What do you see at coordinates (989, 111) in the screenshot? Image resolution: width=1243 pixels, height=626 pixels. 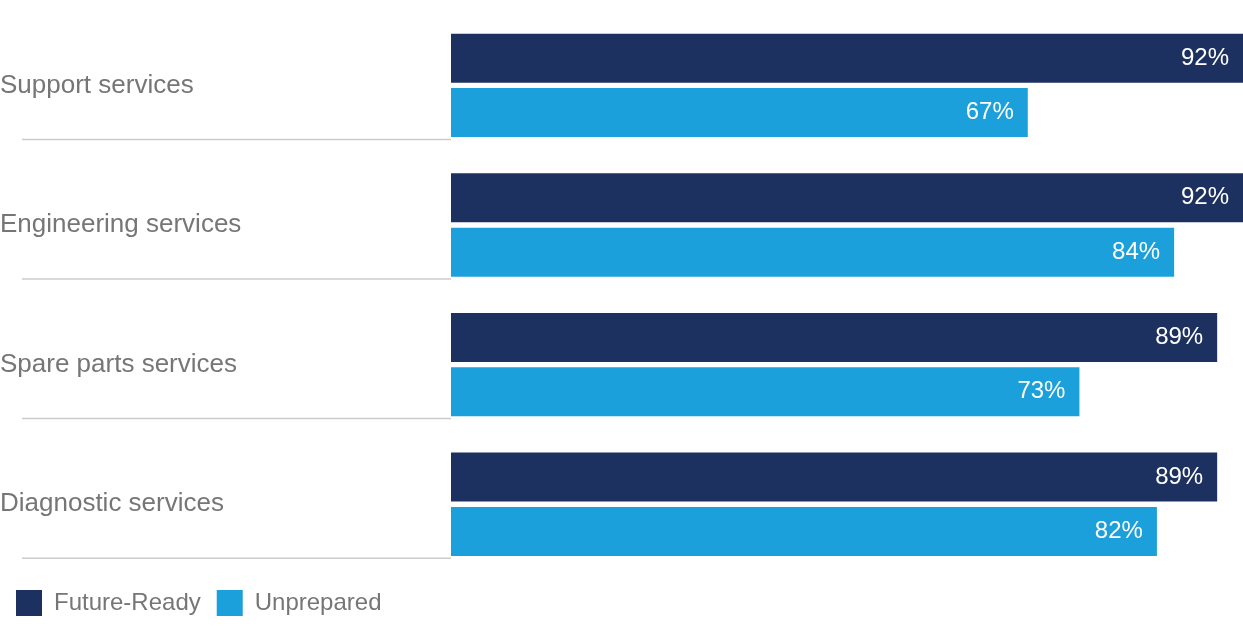 I see `data-label: 67%` at bounding box center [989, 111].